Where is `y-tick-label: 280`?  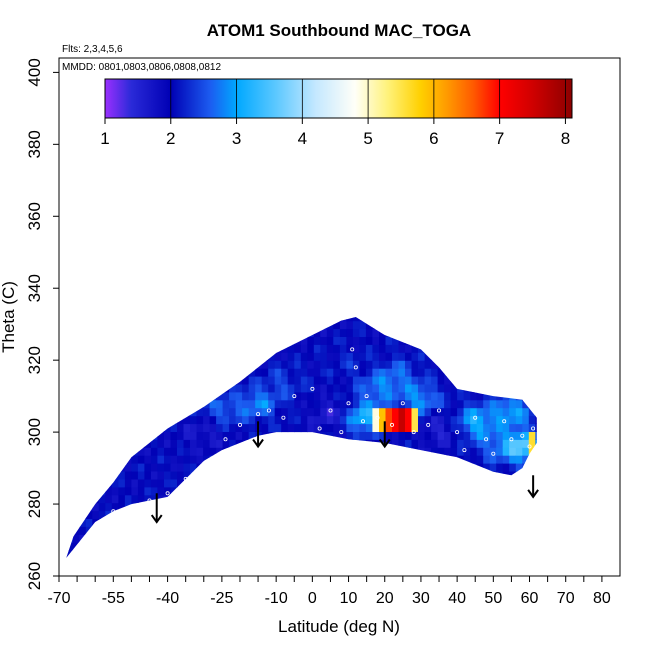 y-tick-label: 280 is located at coordinates (34, 504).